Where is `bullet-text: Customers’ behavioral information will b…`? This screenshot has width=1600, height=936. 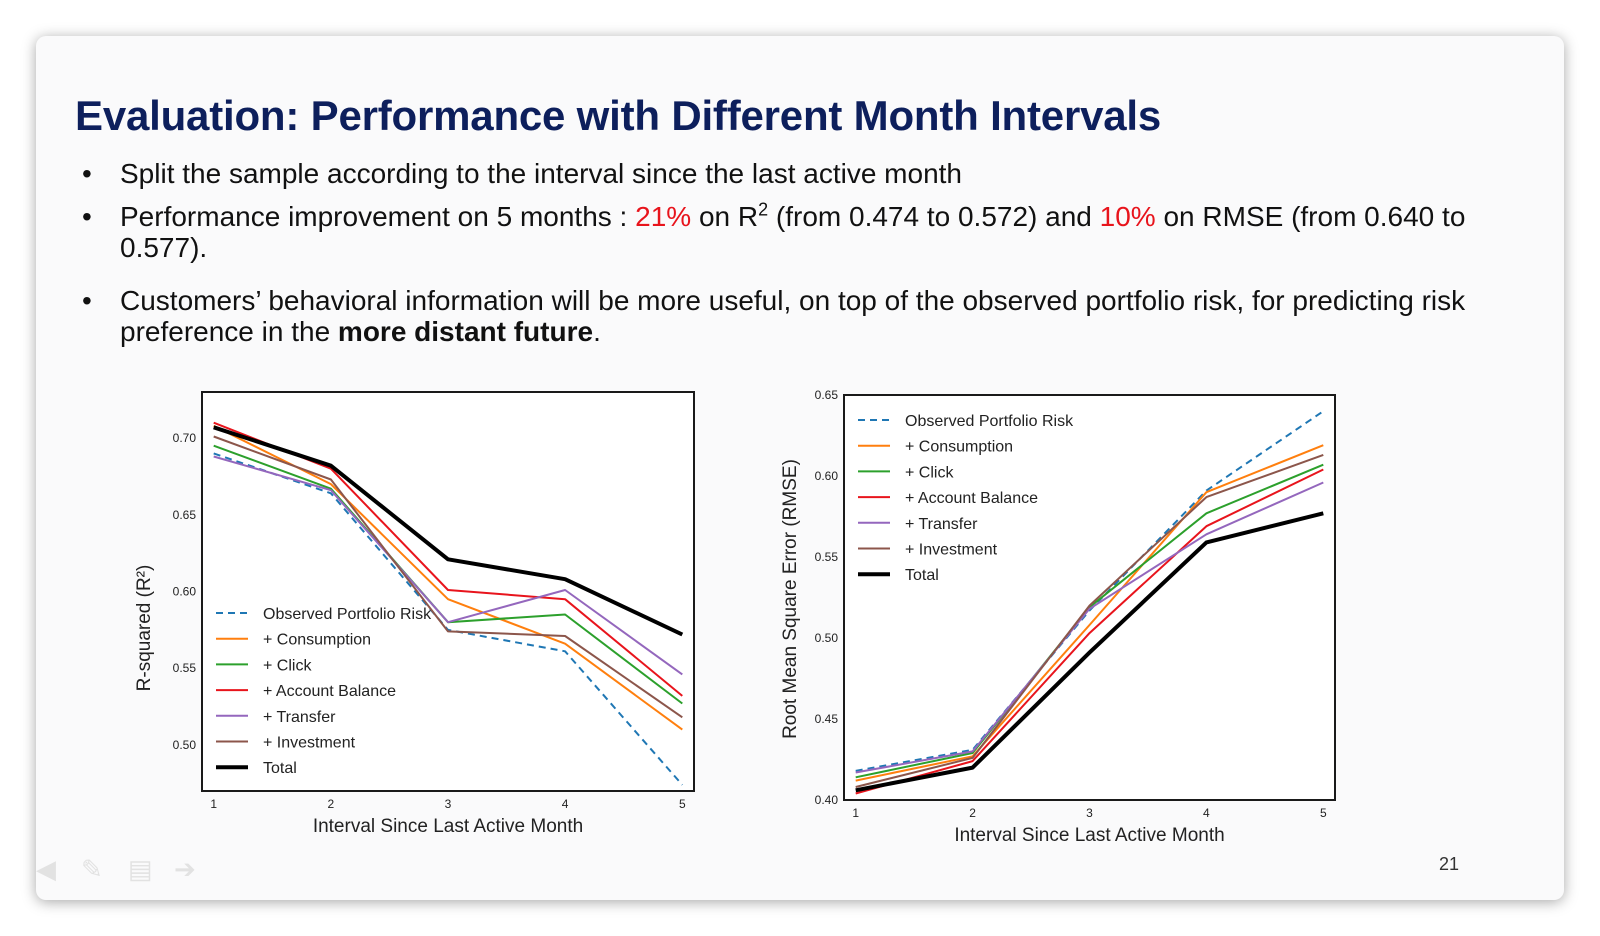
bullet-text: Customers’ behavioral information will b… is located at coordinates (793, 316).